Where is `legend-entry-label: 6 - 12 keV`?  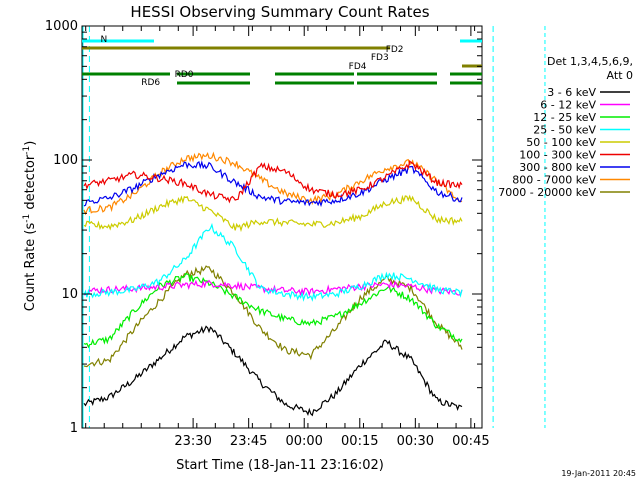 legend-entry-label: 6 - 12 keV is located at coordinates (568, 105).